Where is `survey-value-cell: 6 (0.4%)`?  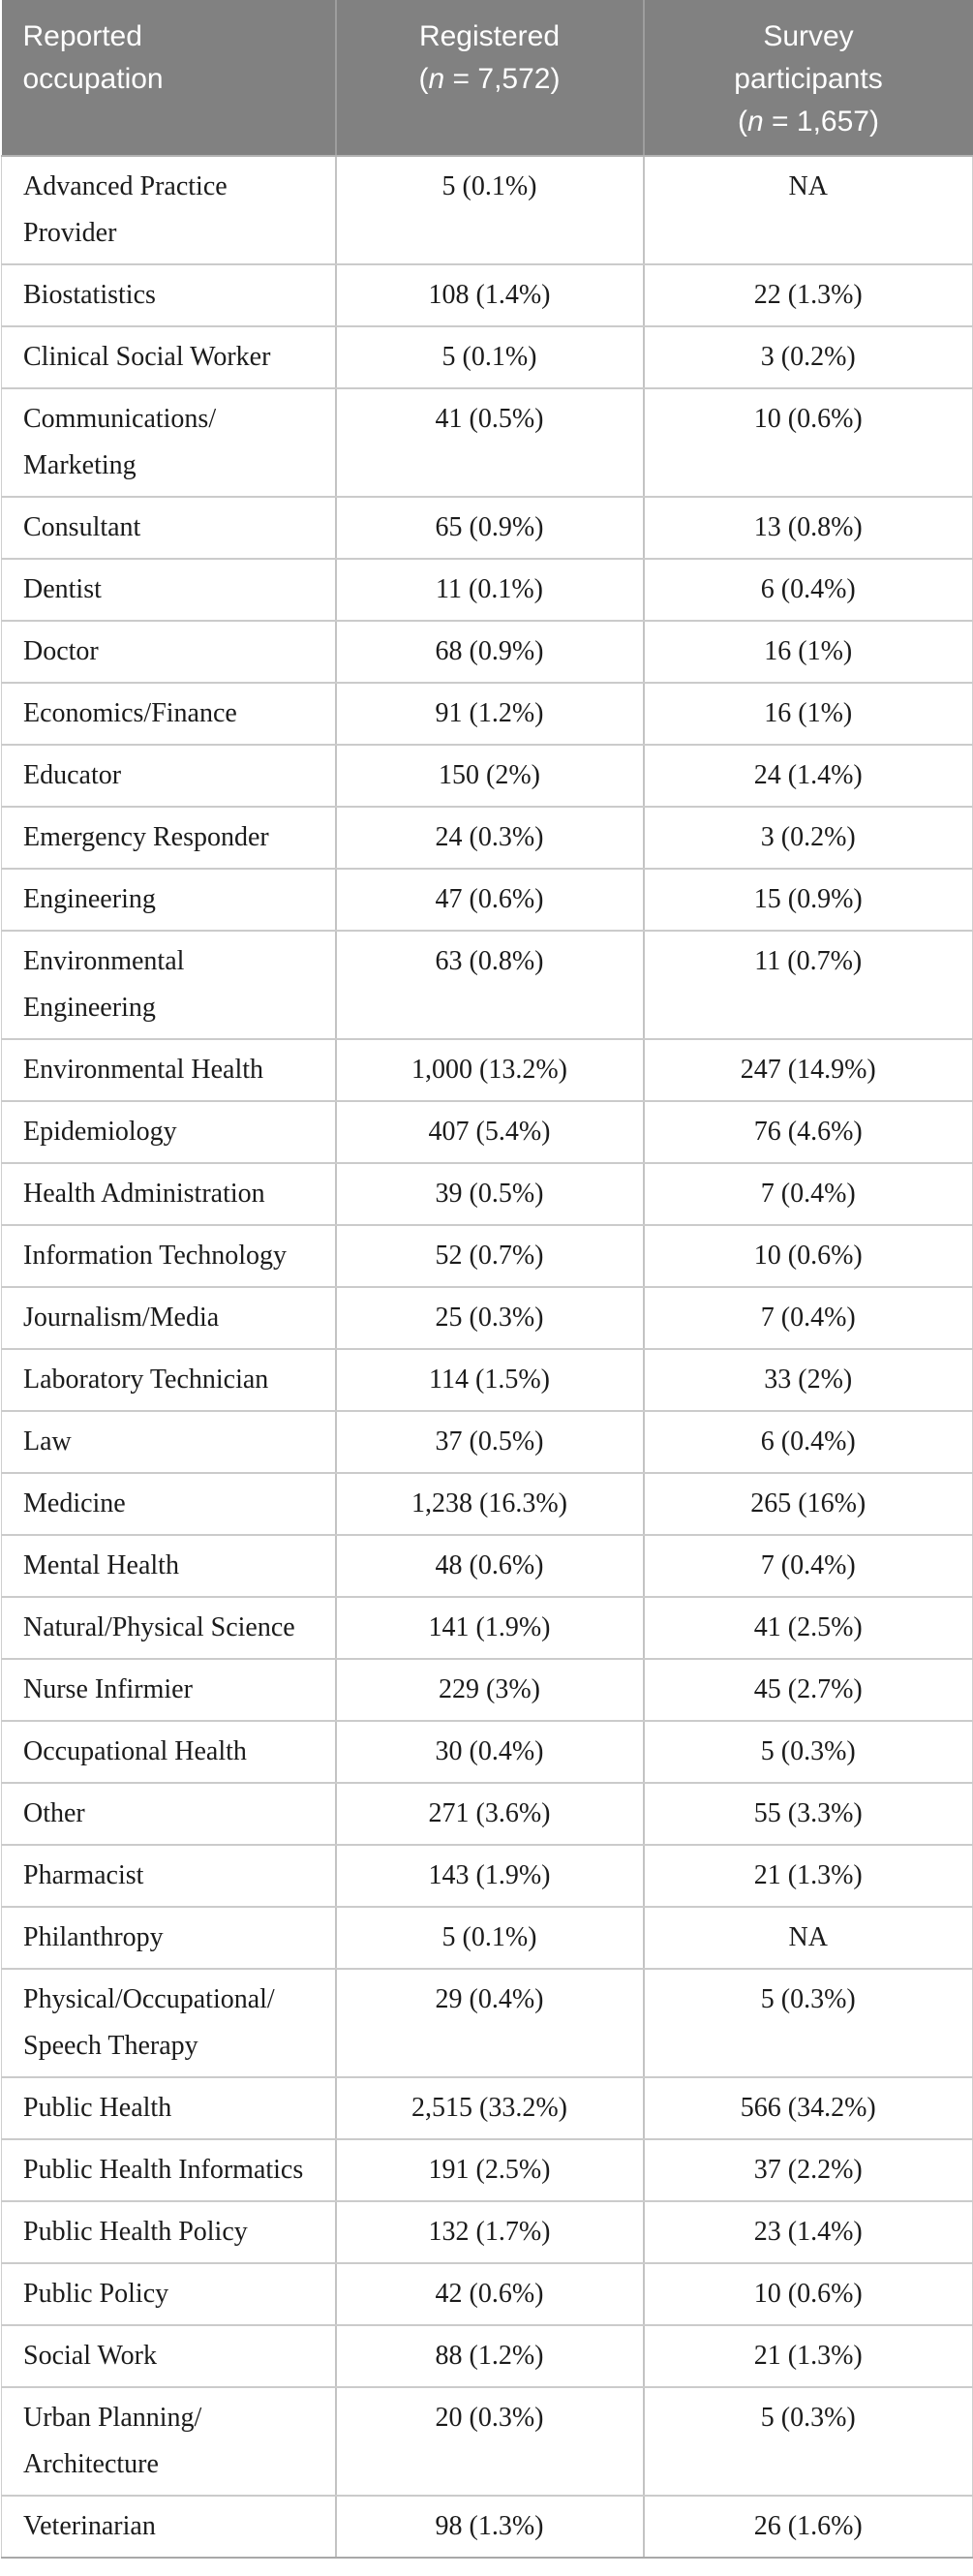
survey-value-cell: 6 (0.4%) is located at coordinates (807, 1442).